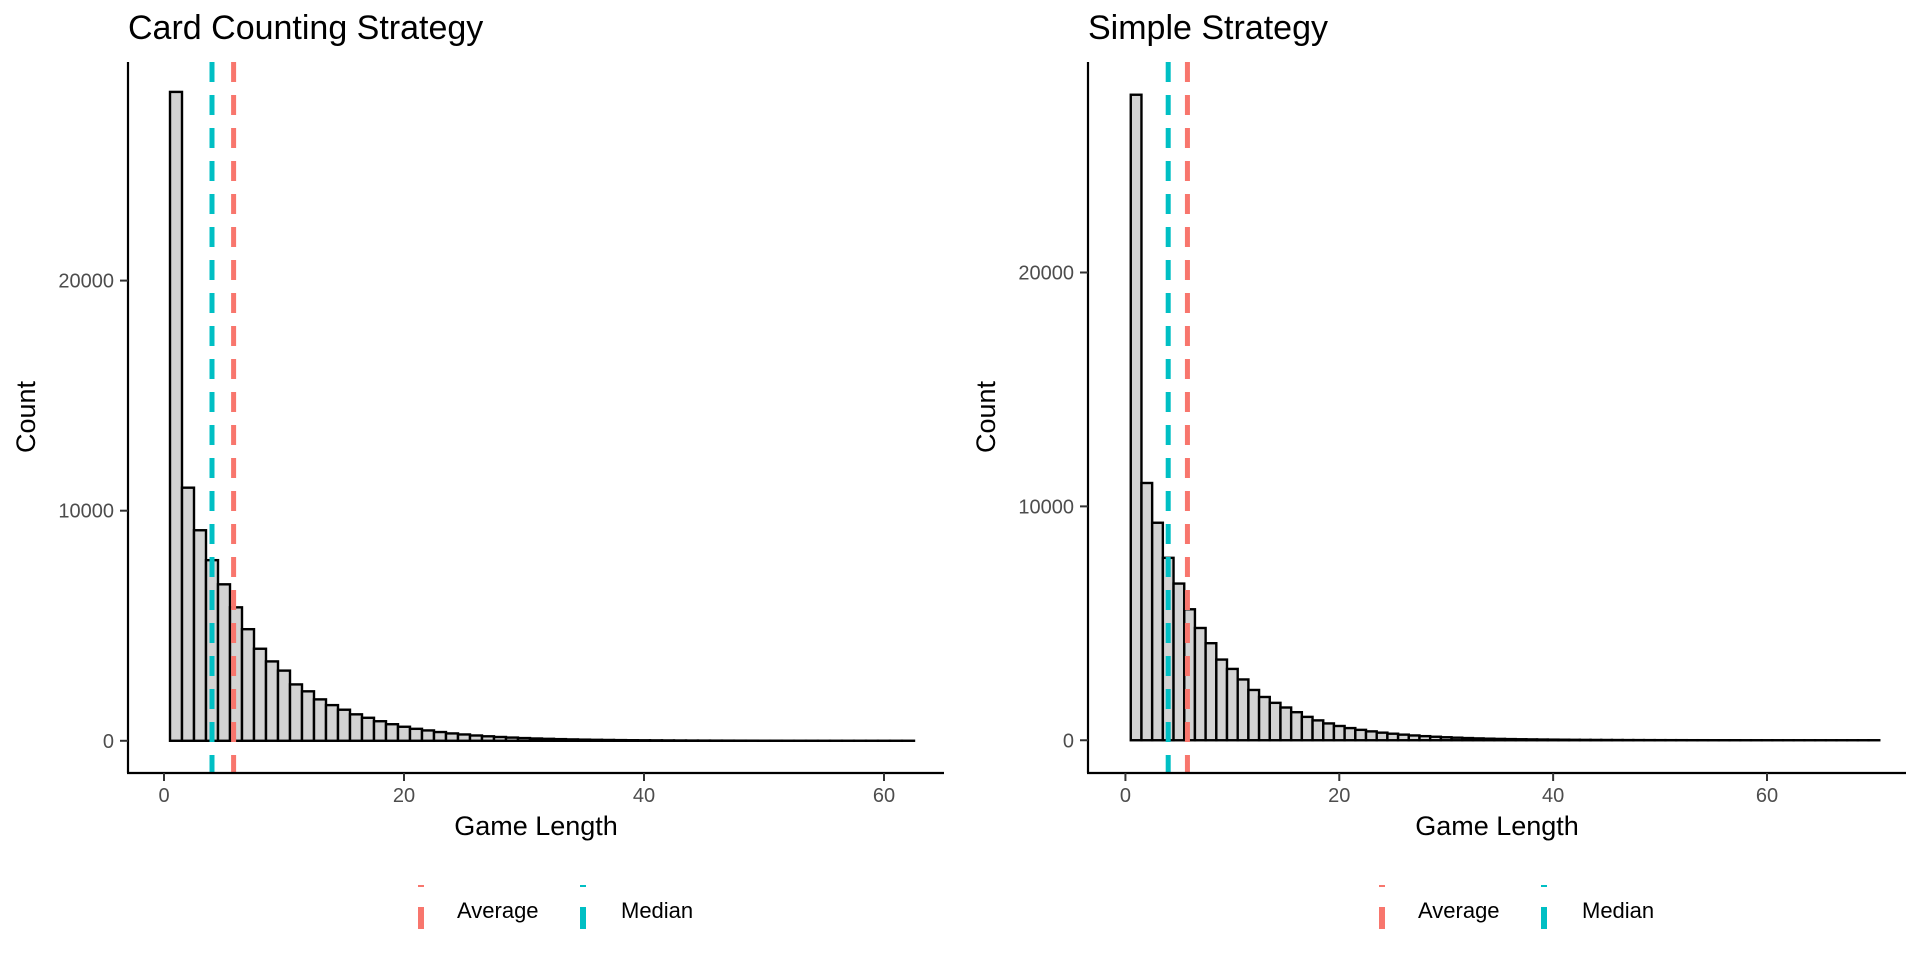 This screenshot has width=1920, height=965. What do you see at coordinates (26, 416) in the screenshot?
I see `y-axis-title: Count` at bounding box center [26, 416].